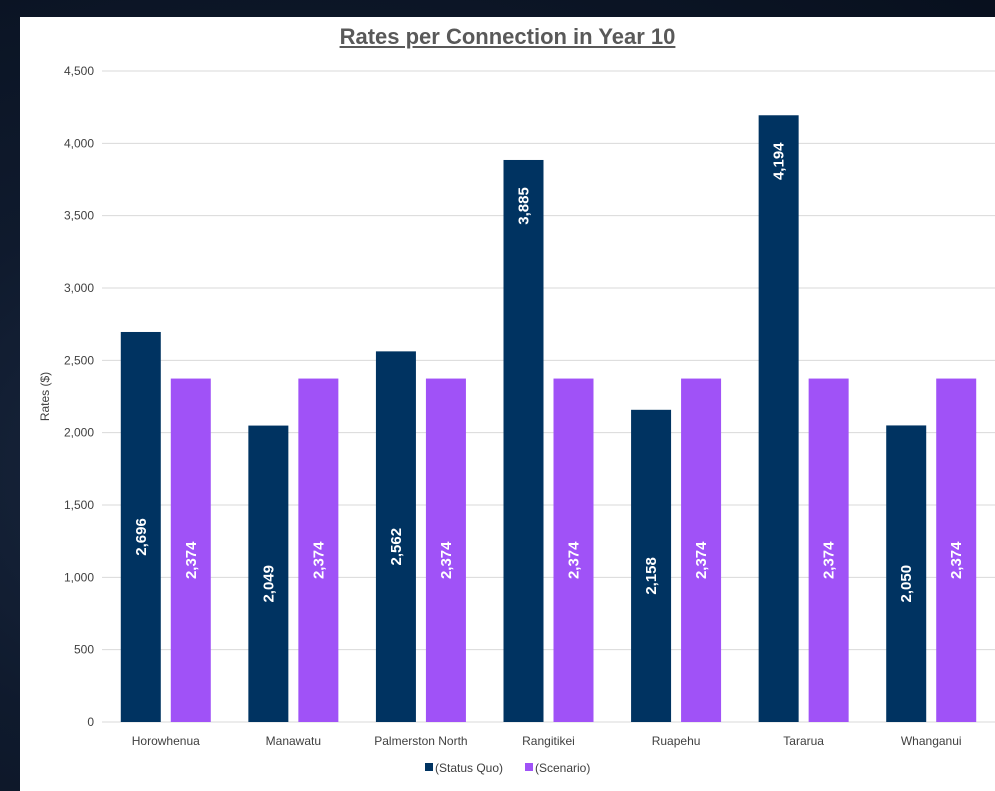 The height and width of the screenshot is (791, 995). What do you see at coordinates (651, 576) in the screenshot?
I see `bar-data-label: 2,158` at bounding box center [651, 576].